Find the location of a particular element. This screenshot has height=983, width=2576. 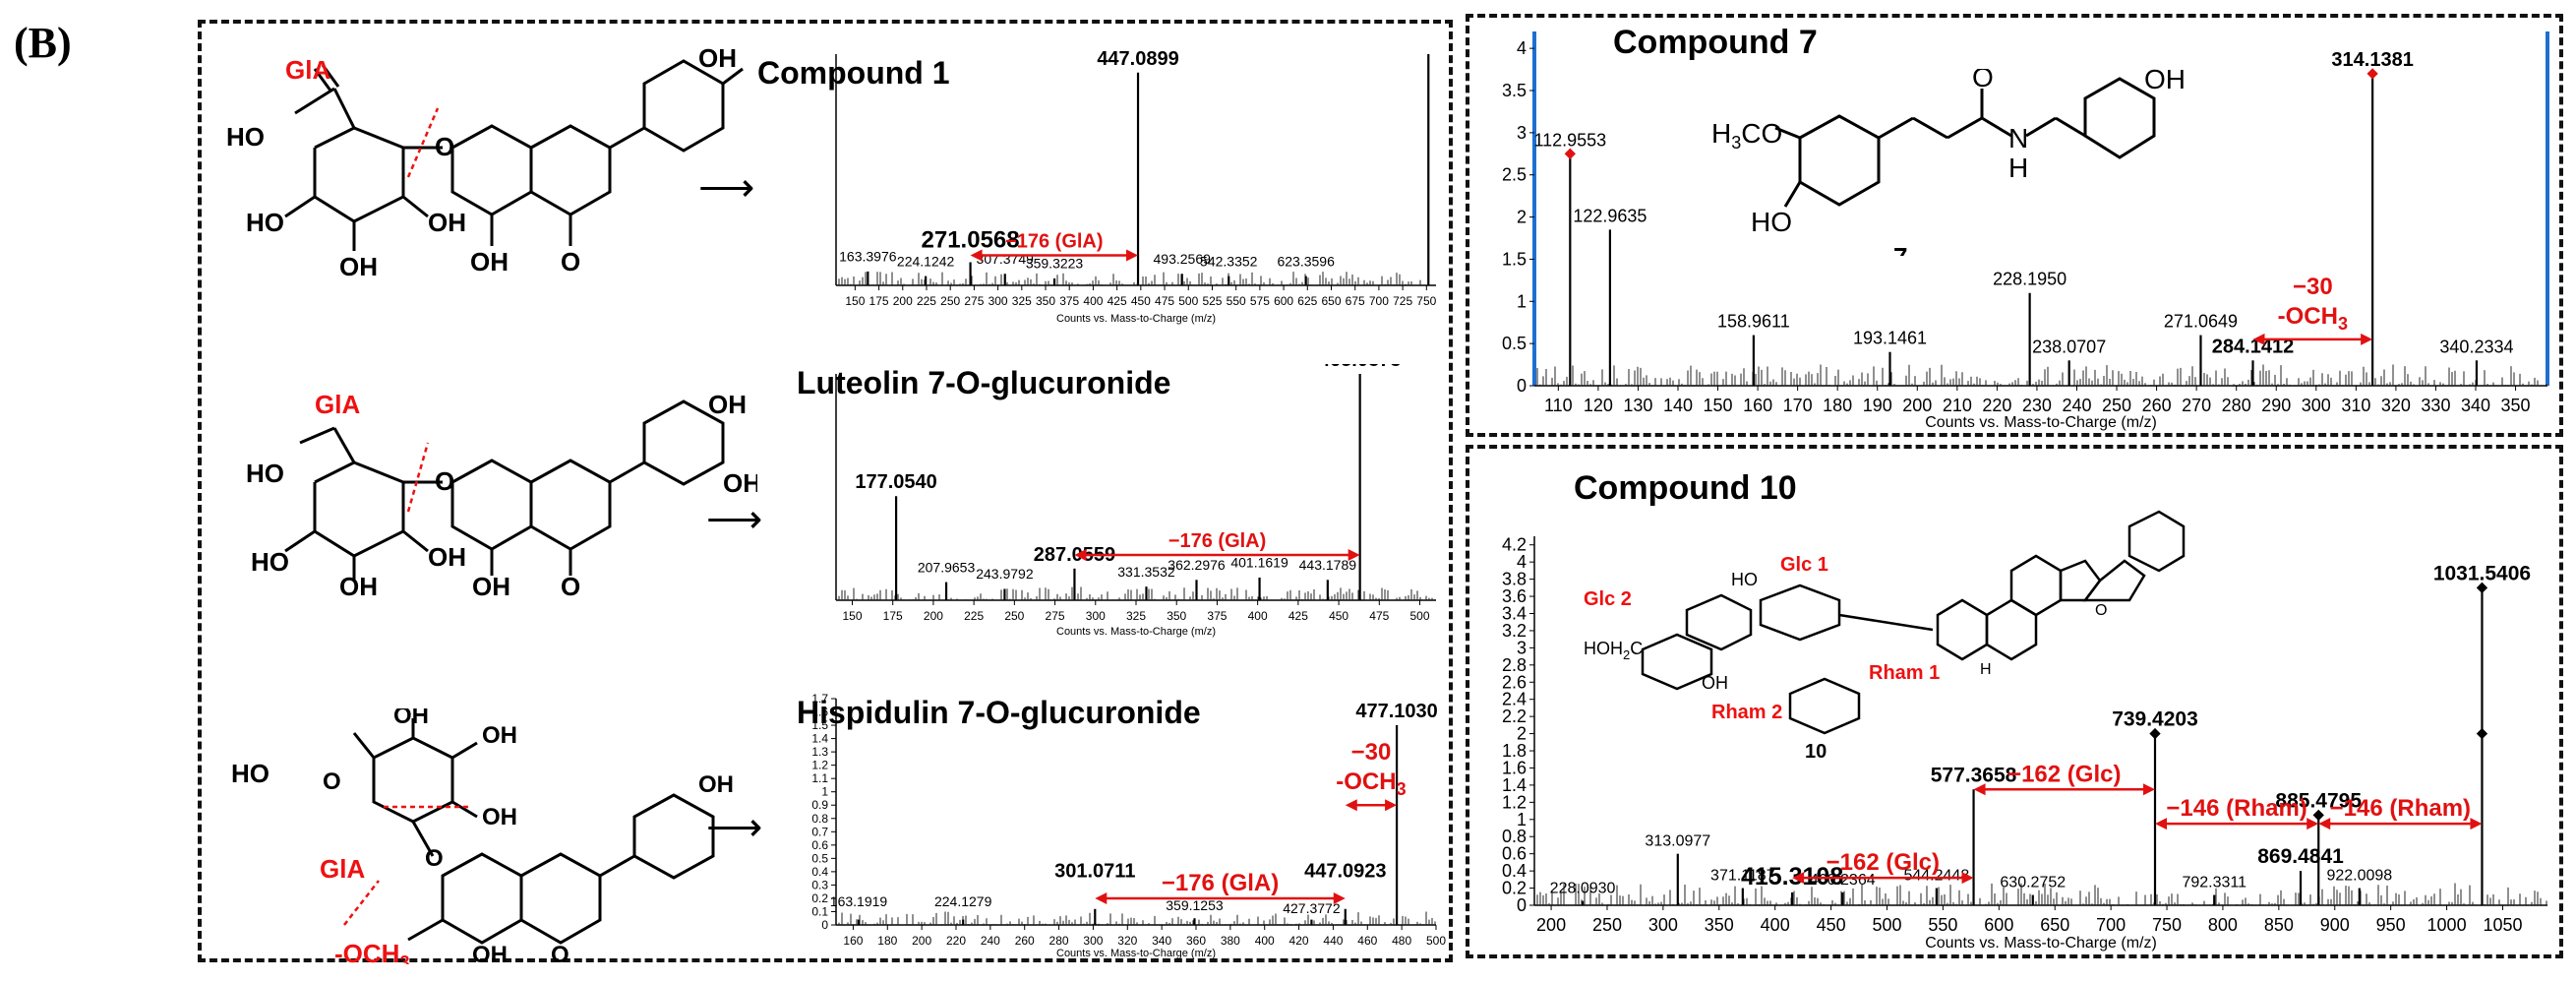

s2-ho-label: HO is located at coordinates (265, 473).